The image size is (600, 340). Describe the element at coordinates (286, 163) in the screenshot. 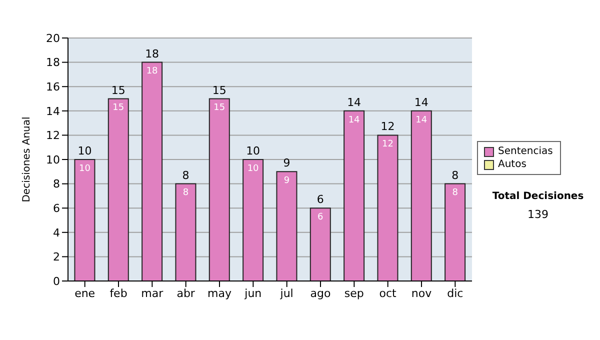

I see `total-label: 9` at that location.